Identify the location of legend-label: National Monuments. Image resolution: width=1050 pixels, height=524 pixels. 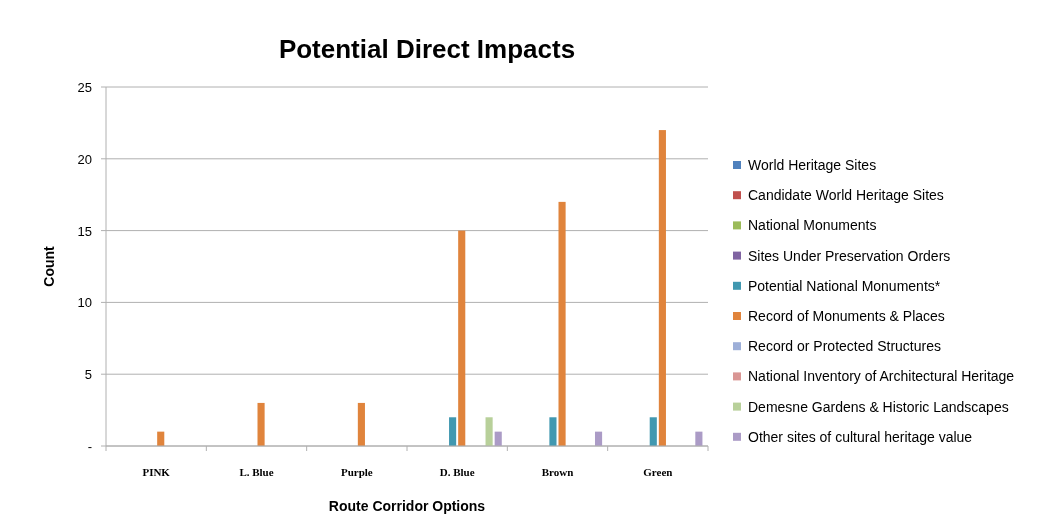
(812, 225).